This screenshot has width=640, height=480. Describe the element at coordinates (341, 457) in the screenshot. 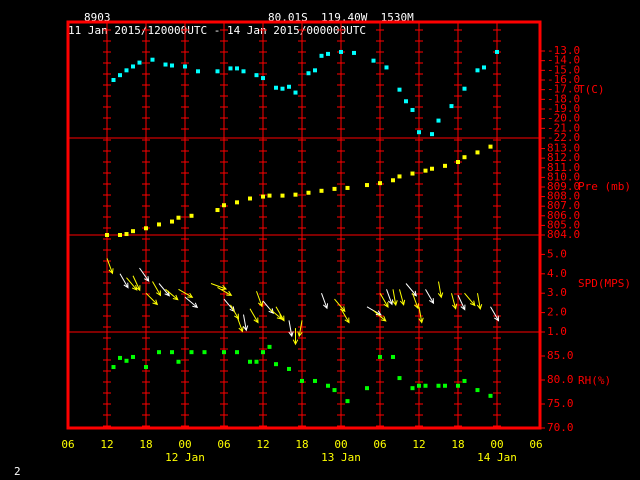

I see `date-label: 13 Jan` at that location.